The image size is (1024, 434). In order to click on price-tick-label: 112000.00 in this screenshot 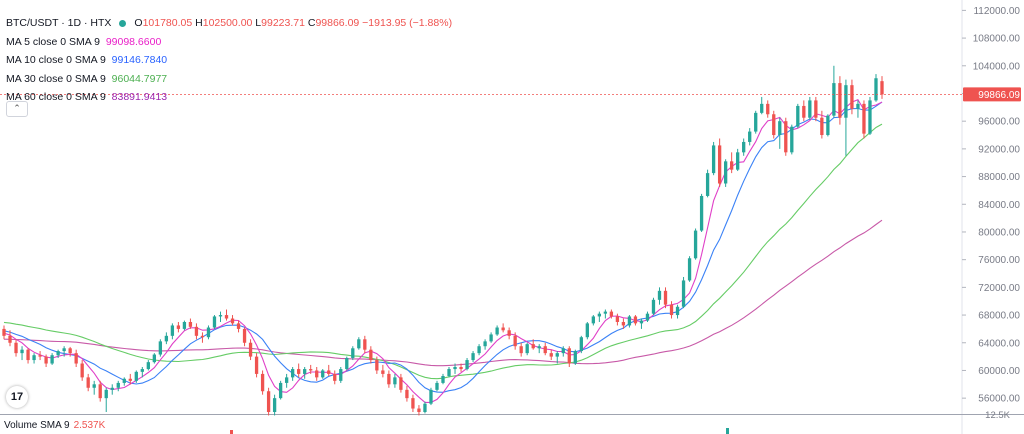, I will do `click(996, 11)`.